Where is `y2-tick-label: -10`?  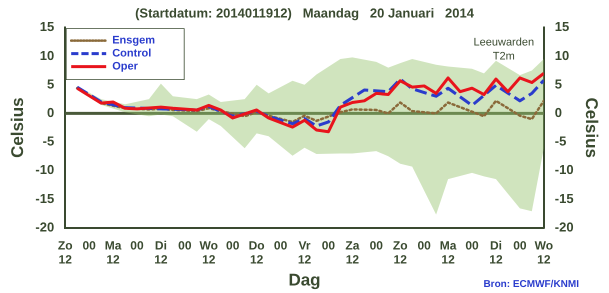
y2-tick-label: -10 is located at coordinates (564, 170).